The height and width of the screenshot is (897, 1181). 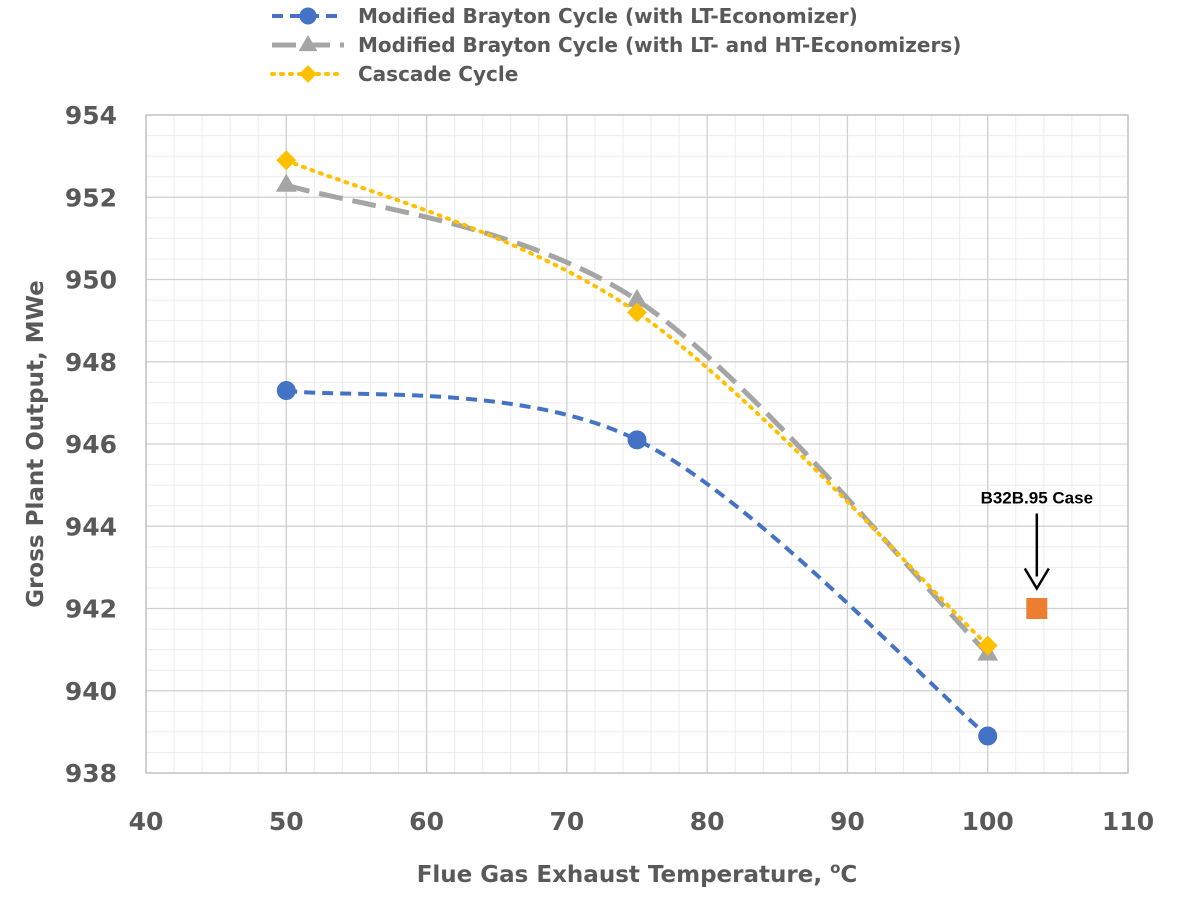 I want to click on x-tick-label: 50, so click(x=286, y=821).